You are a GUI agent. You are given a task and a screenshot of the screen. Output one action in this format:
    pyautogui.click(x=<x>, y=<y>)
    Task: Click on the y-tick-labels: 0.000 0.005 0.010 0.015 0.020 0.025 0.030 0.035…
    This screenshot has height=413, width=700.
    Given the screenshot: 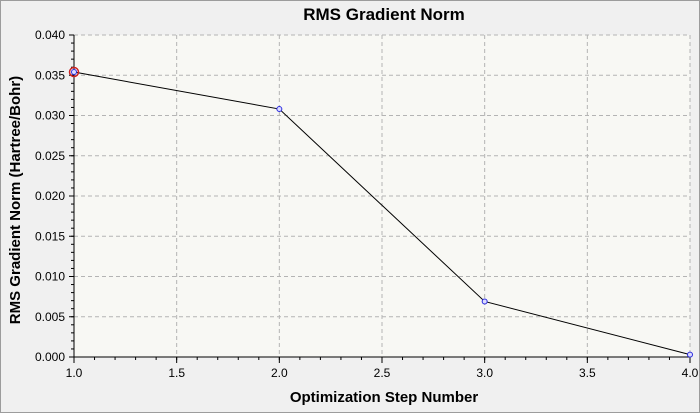 What is the action you would take?
    pyautogui.click(x=50, y=196)
    